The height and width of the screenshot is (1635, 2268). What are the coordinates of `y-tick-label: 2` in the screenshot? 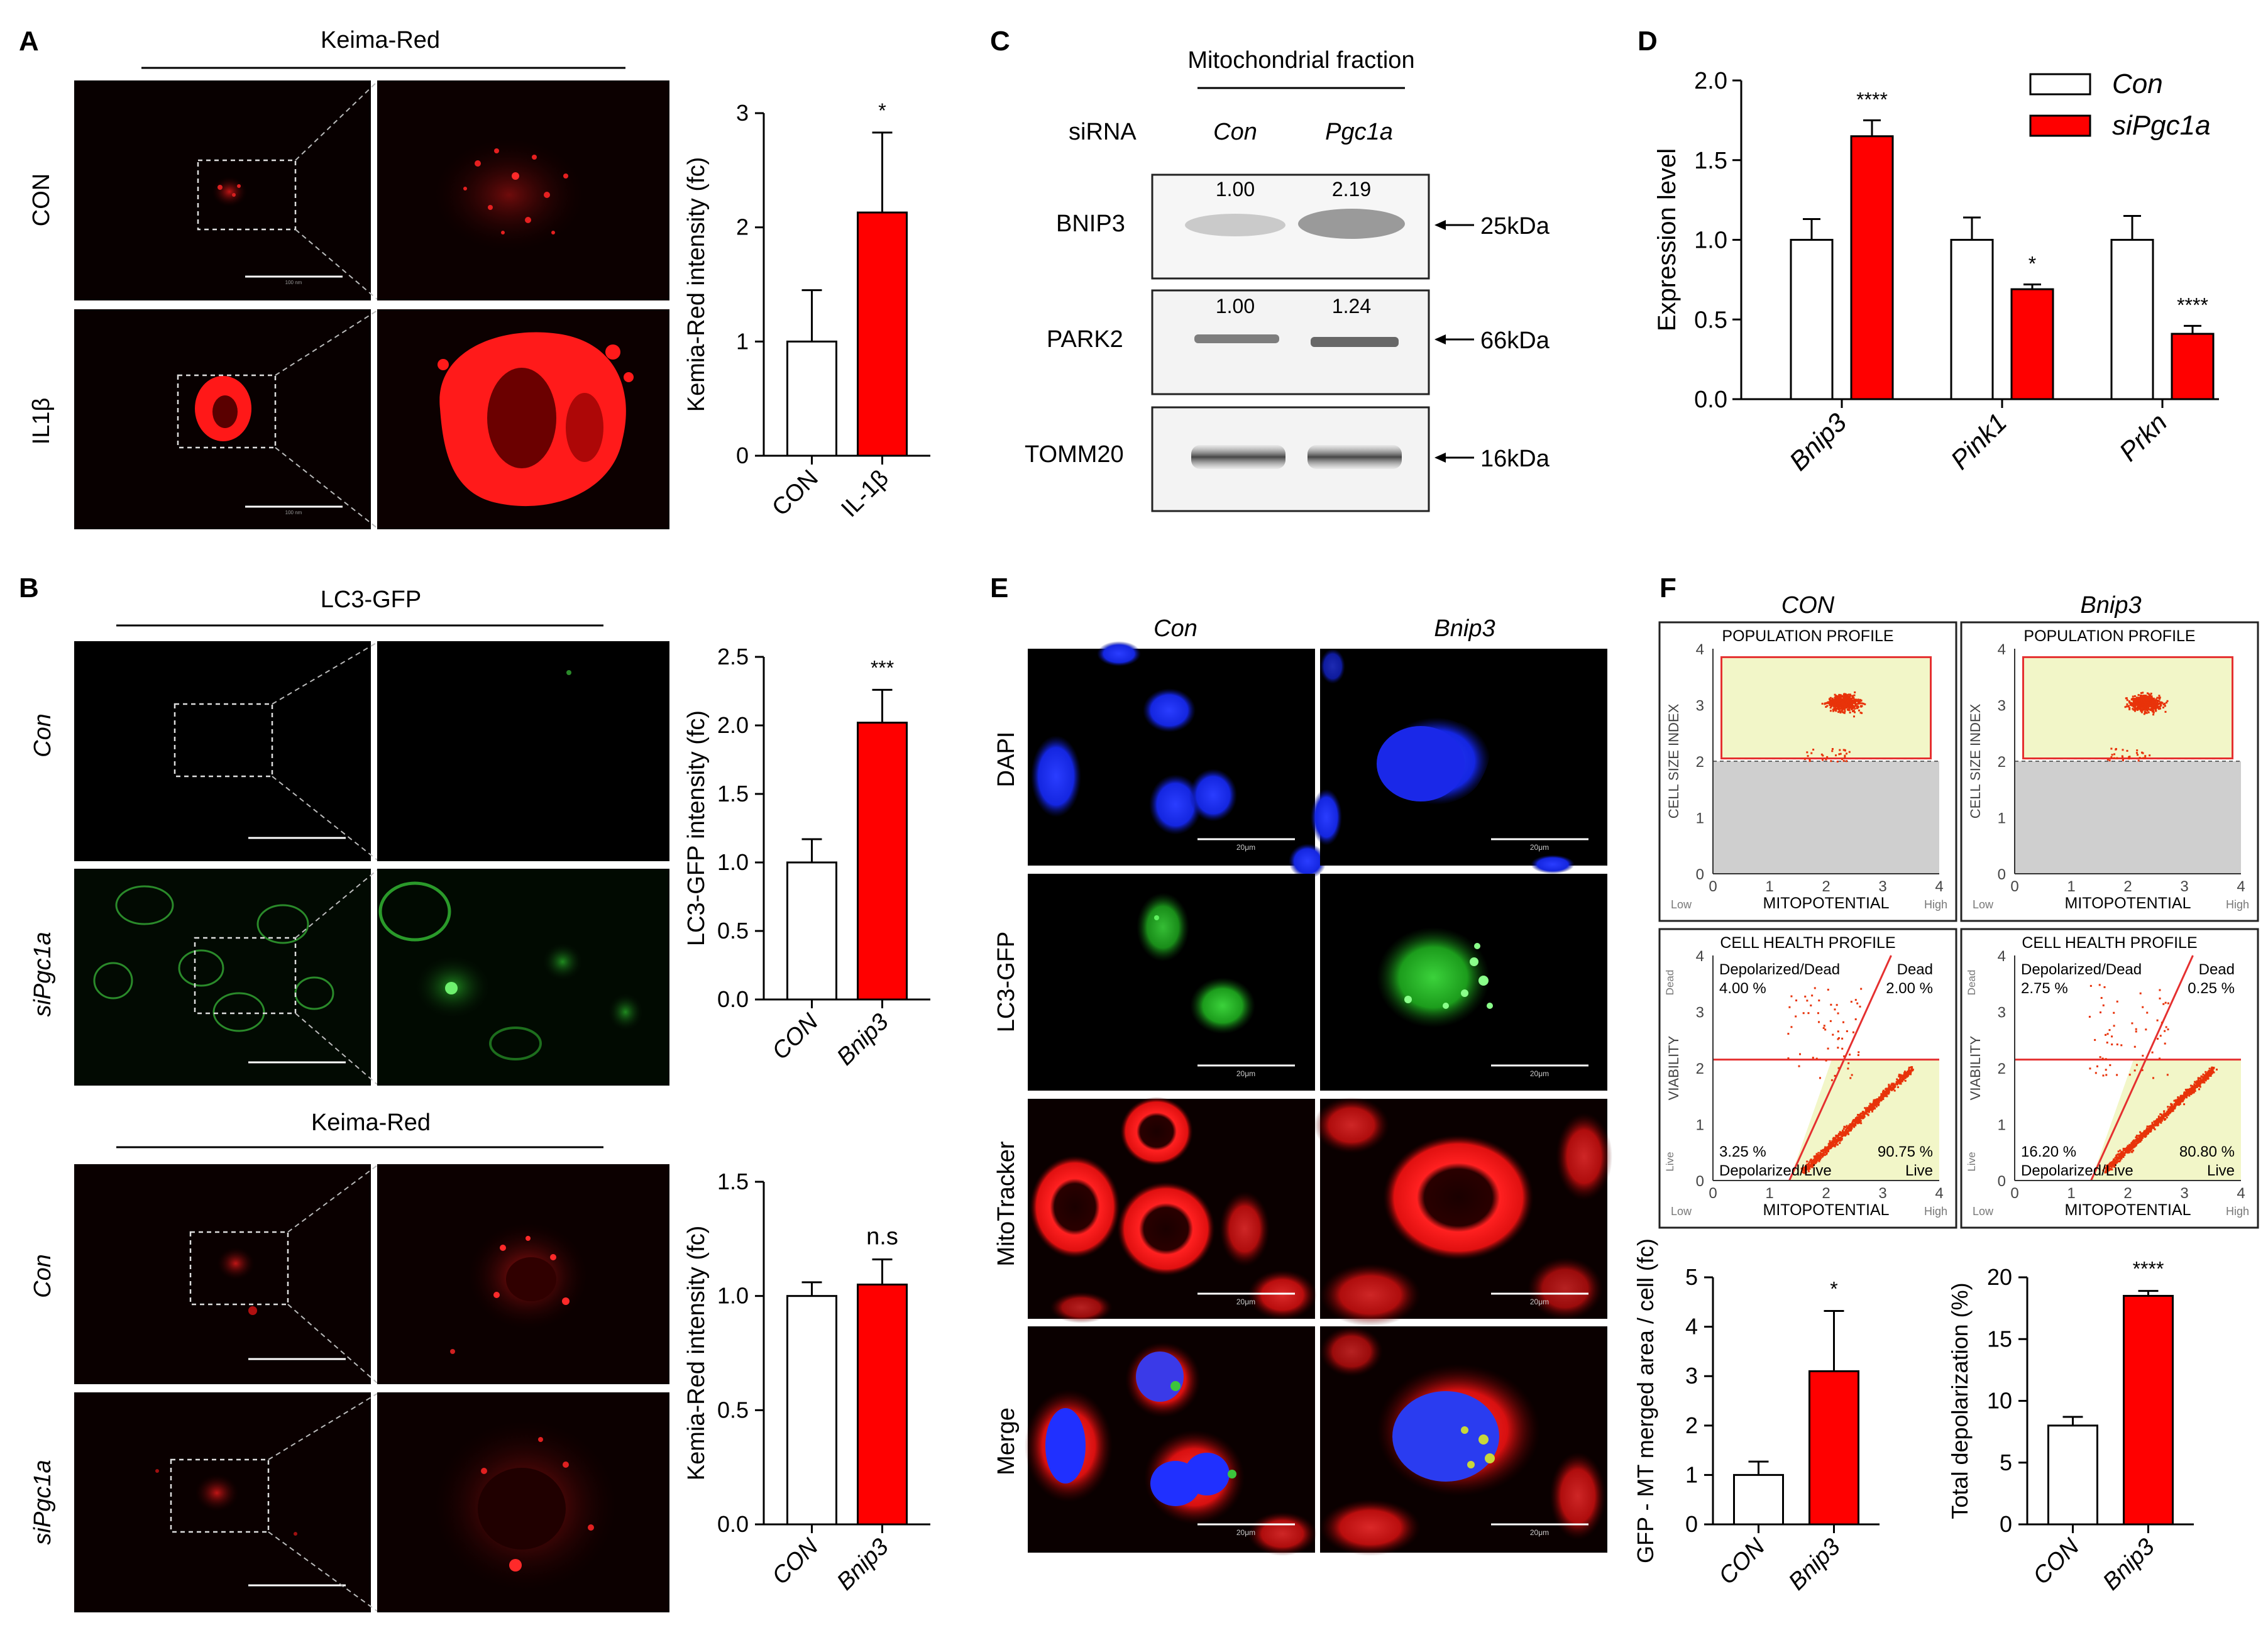 It's located at (1700, 762).